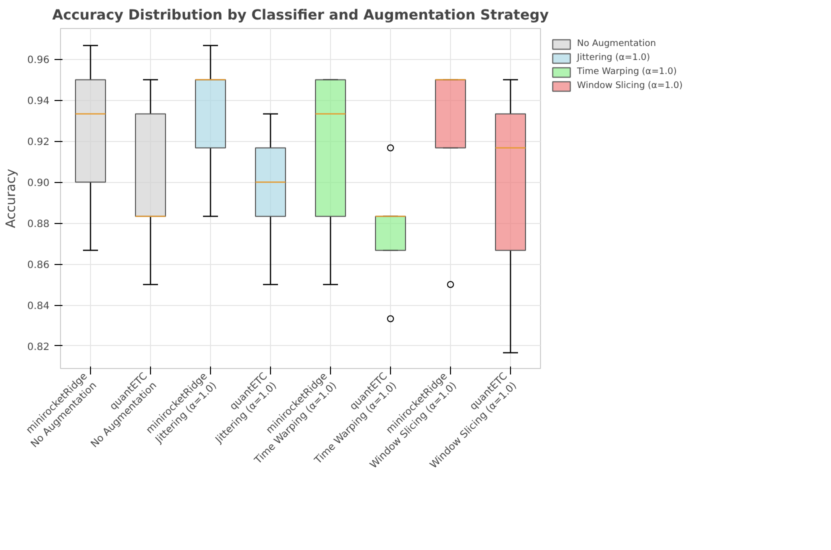  Describe the element at coordinates (627, 72) in the screenshot. I see `legend-label: Time Warping (α=1.0)` at that location.